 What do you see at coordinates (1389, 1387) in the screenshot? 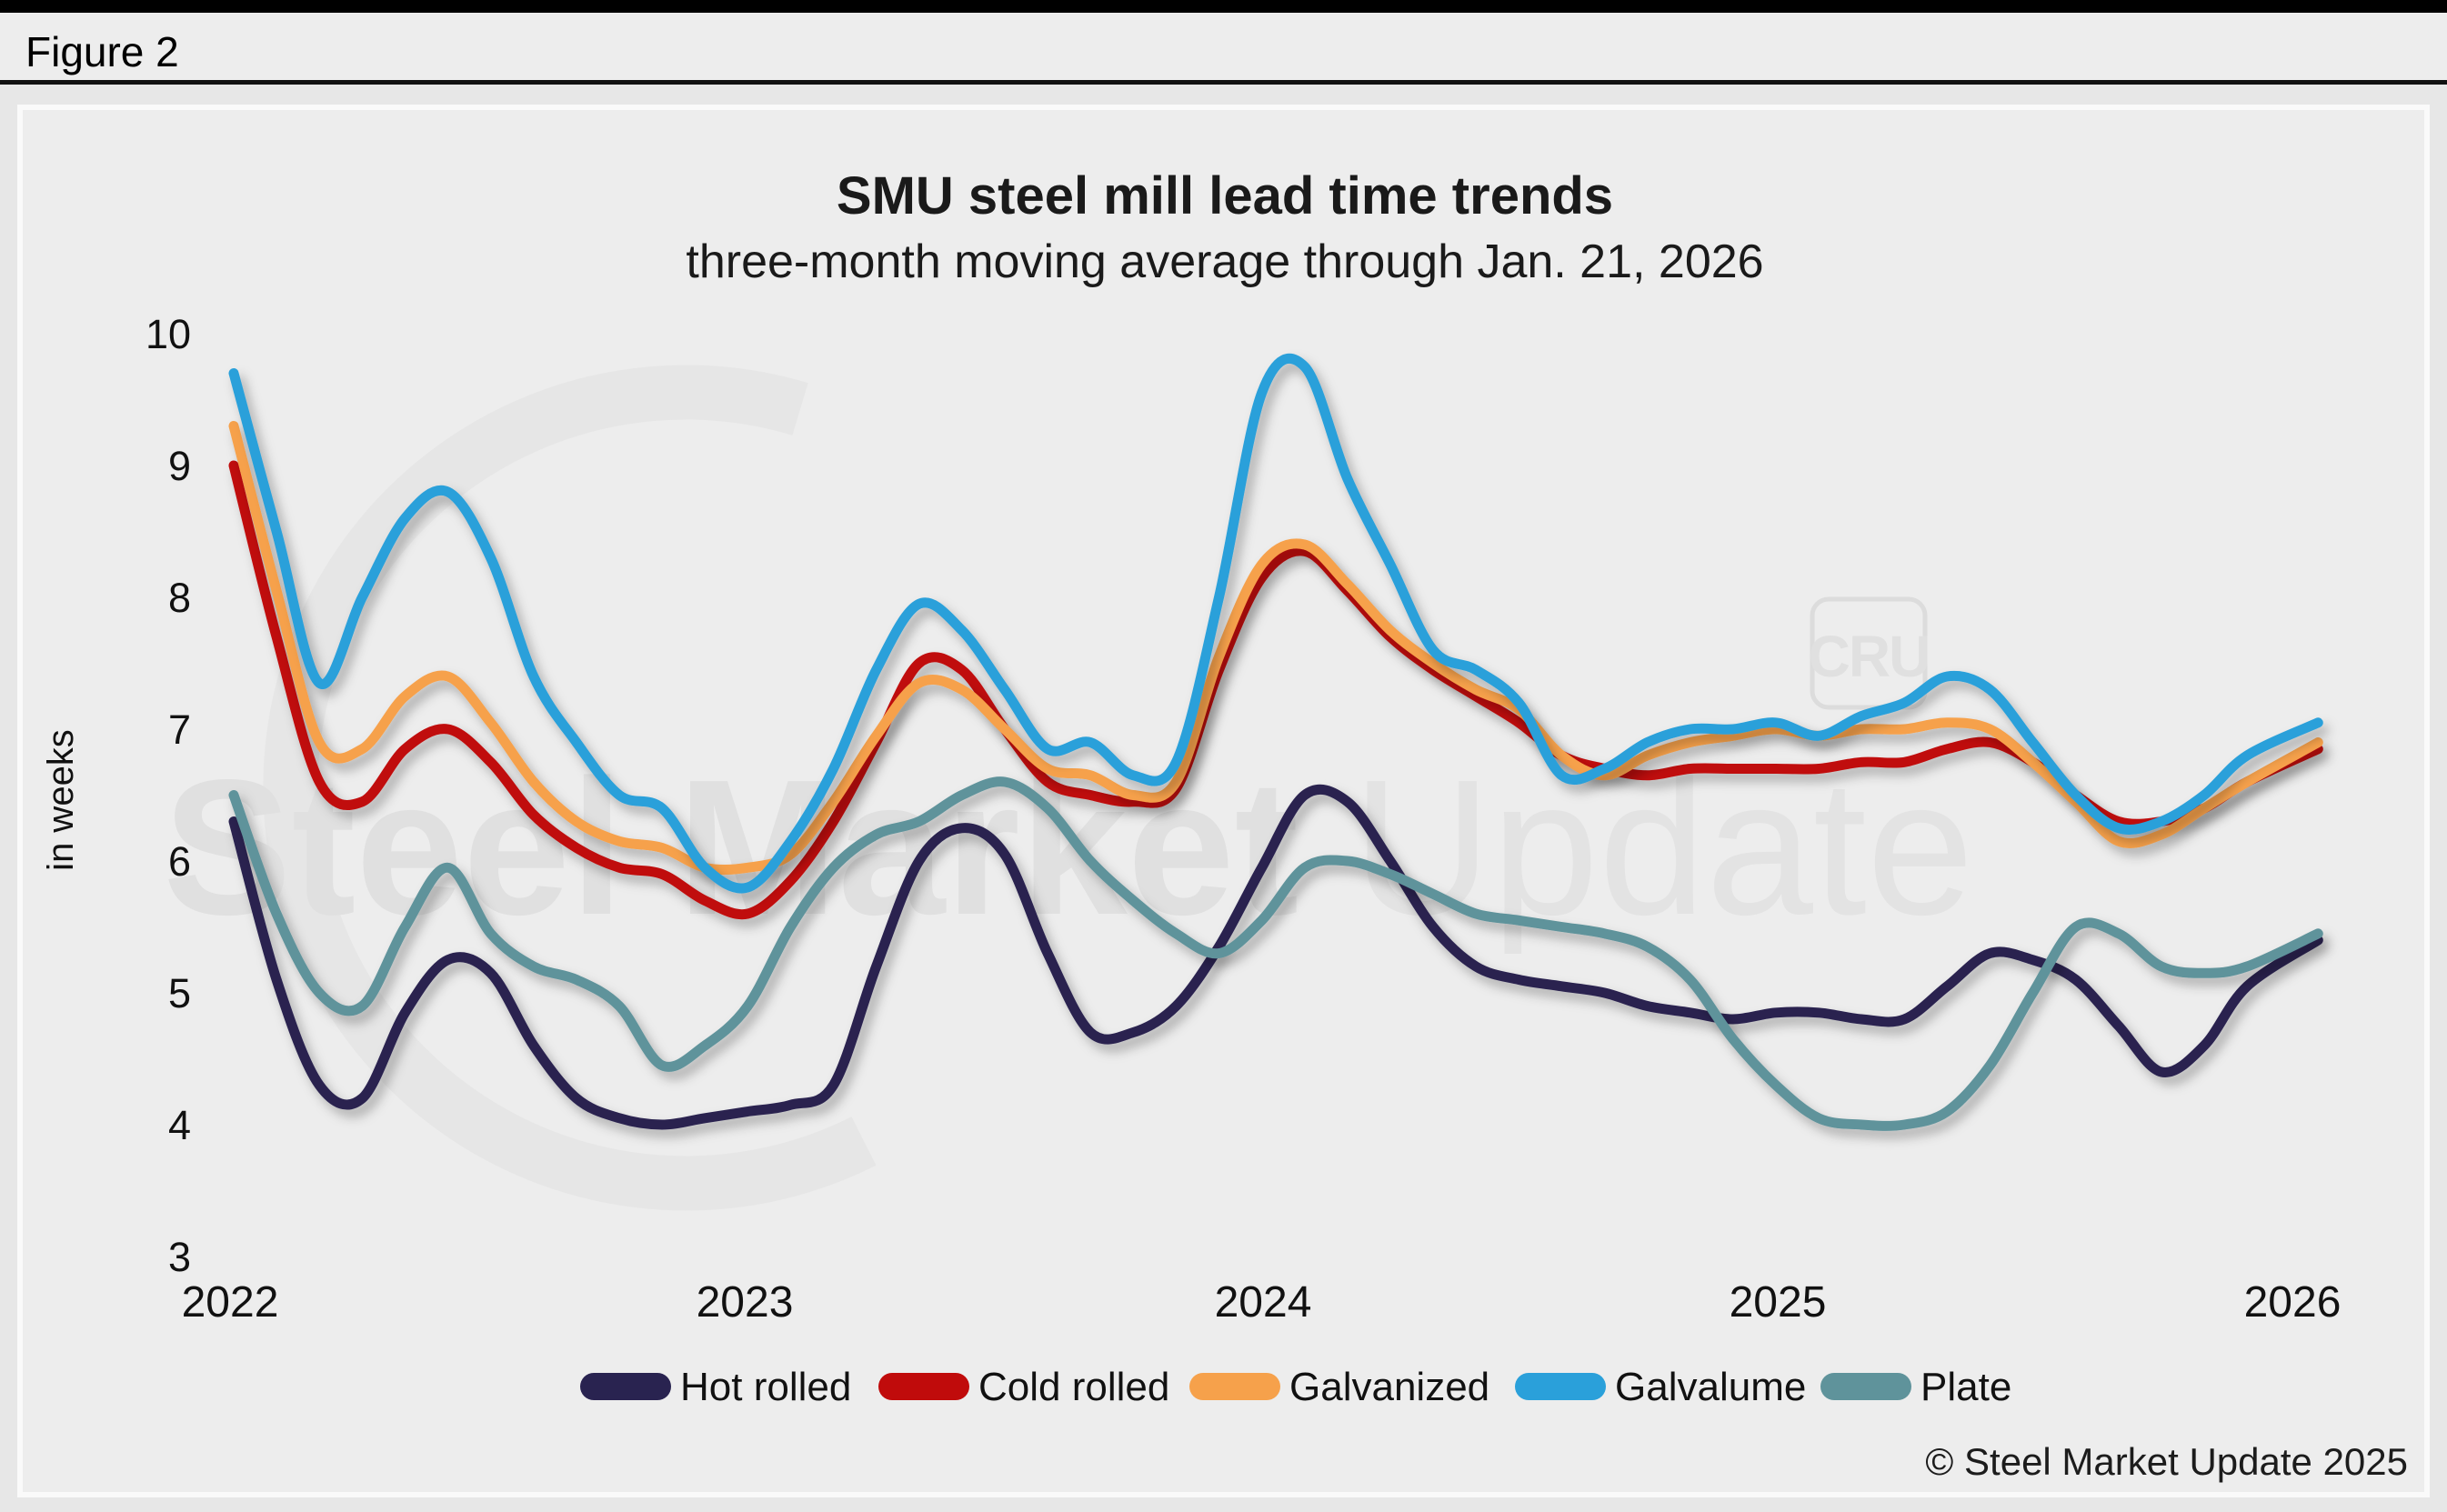
I see `legend-label-galvanized: Galvanized` at bounding box center [1389, 1387].